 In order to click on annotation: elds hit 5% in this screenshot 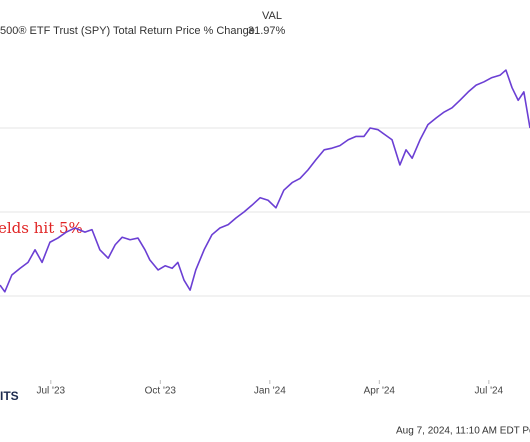, I will do `click(41, 228)`.